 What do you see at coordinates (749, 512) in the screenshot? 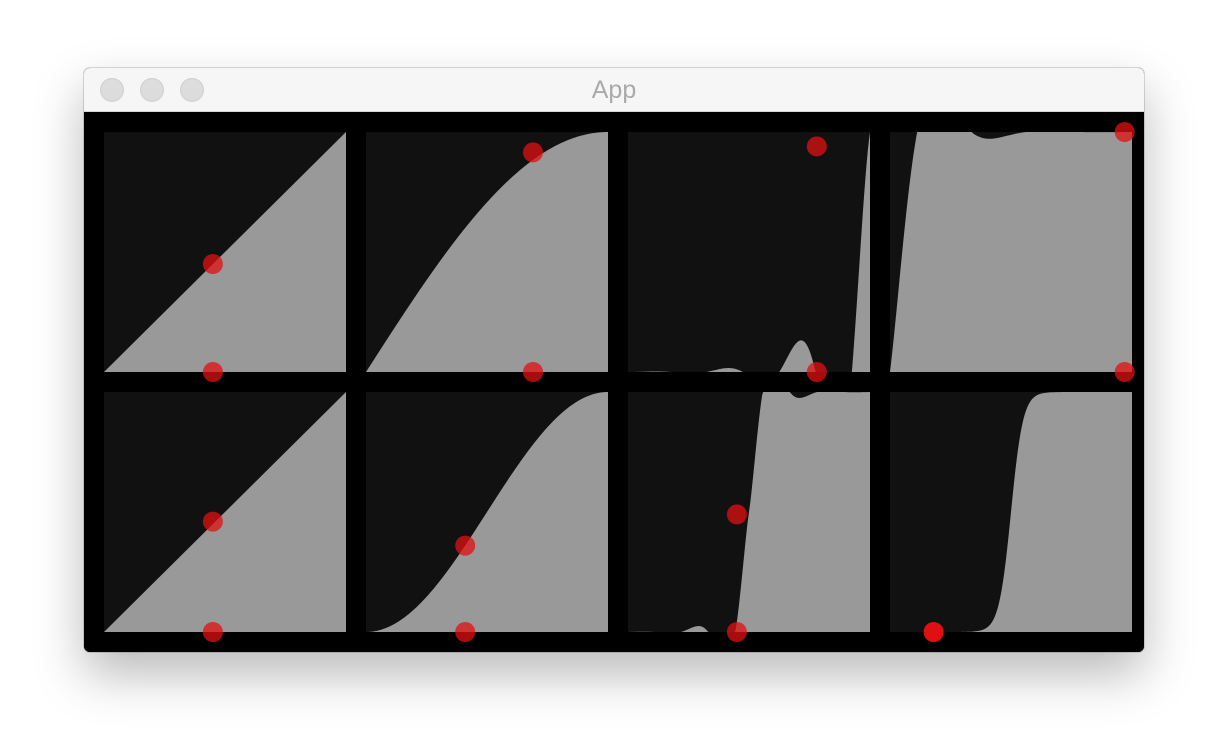
I see `easing-curve-elastic-in-out` at bounding box center [749, 512].